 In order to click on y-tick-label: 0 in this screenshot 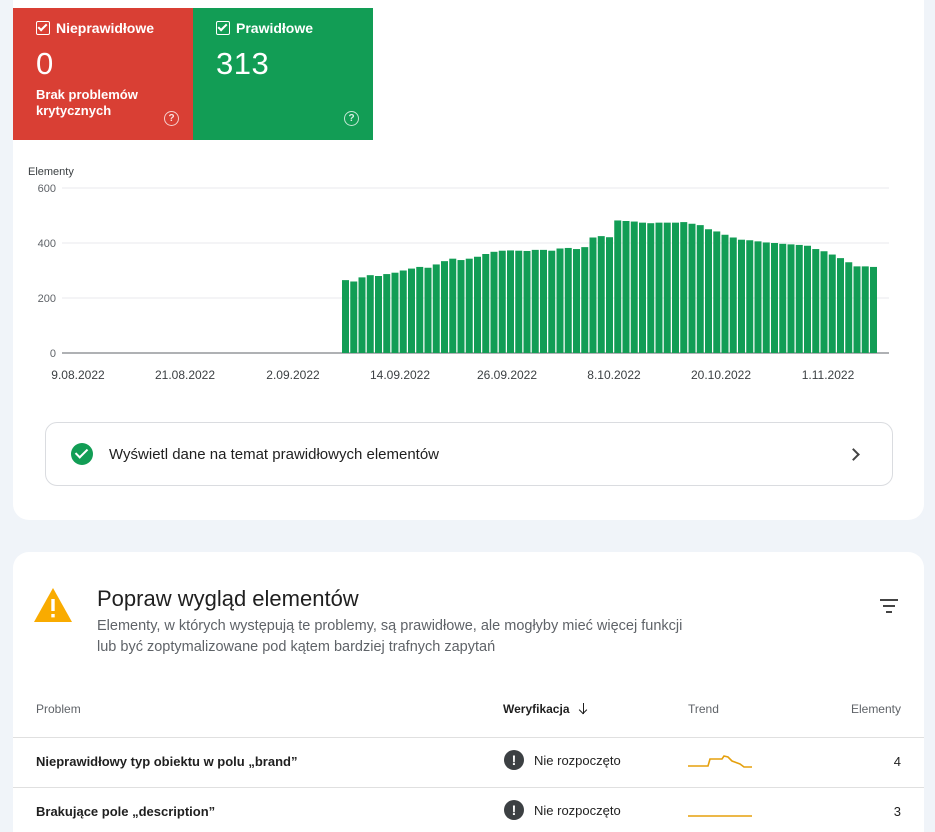, I will do `click(53, 354)`.